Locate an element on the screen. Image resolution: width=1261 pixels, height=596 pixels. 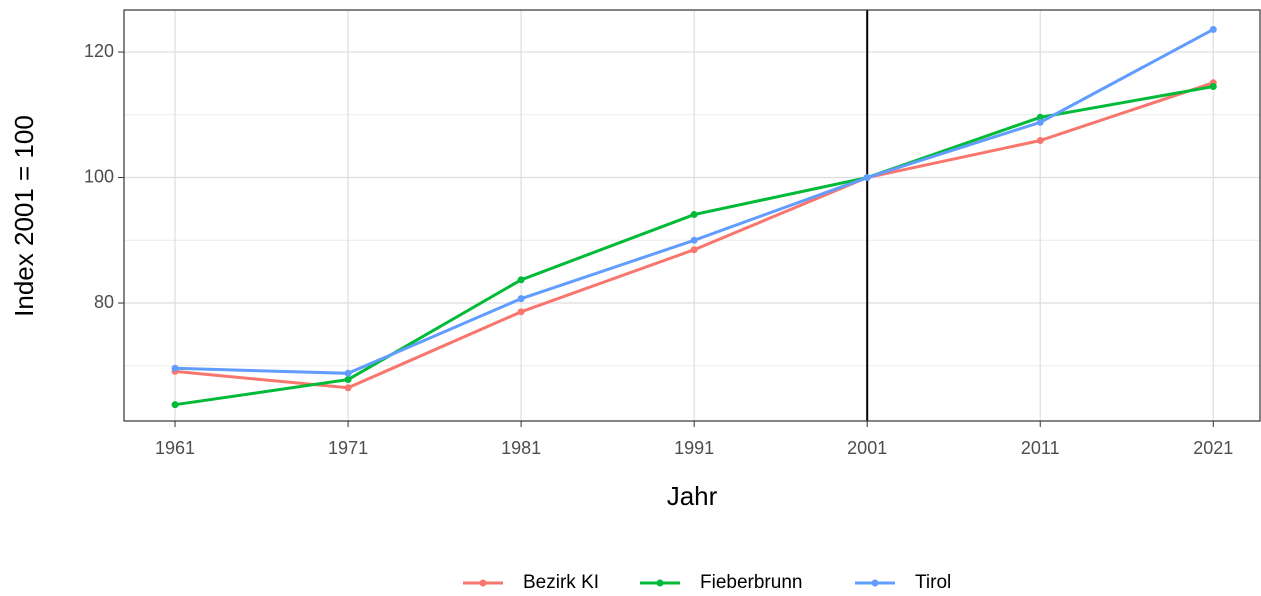
x-tick-label: 2001 is located at coordinates (867, 448).